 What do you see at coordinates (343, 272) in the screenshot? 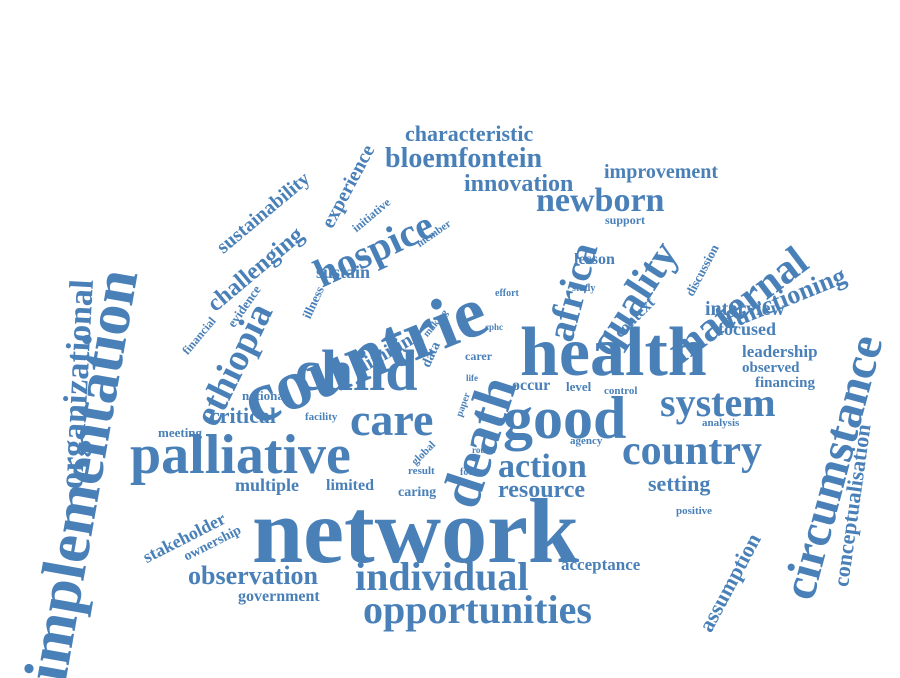
I see `word-sustain: sustain` at bounding box center [343, 272].